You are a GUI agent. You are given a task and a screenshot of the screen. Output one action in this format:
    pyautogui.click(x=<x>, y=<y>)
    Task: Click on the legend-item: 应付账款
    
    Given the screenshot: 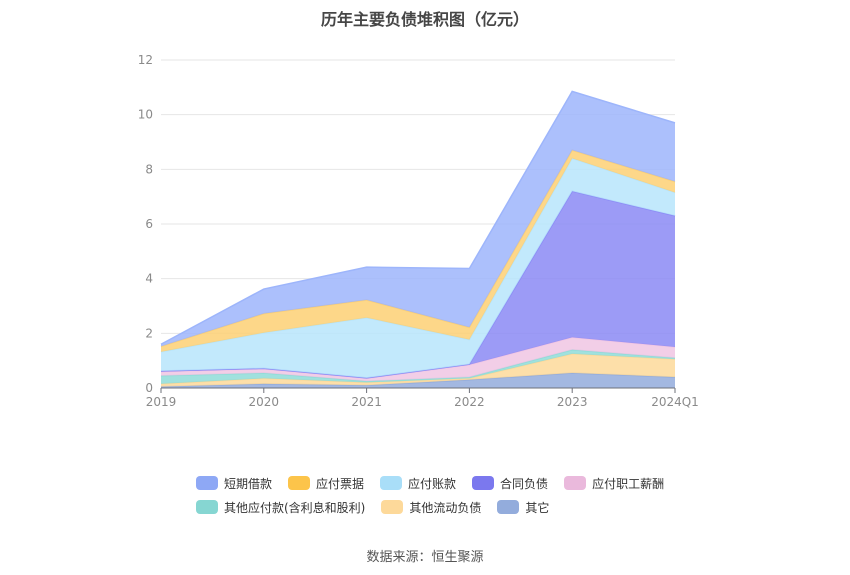 What is the action you would take?
    pyautogui.click(x=418, y=483)
    